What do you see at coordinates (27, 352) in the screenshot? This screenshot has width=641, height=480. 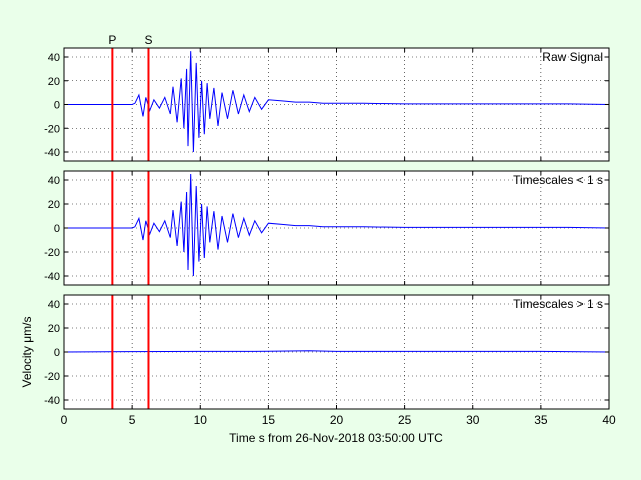 I see `y-axis-label: Velocity μm/s` at bounding box center [27, 352].